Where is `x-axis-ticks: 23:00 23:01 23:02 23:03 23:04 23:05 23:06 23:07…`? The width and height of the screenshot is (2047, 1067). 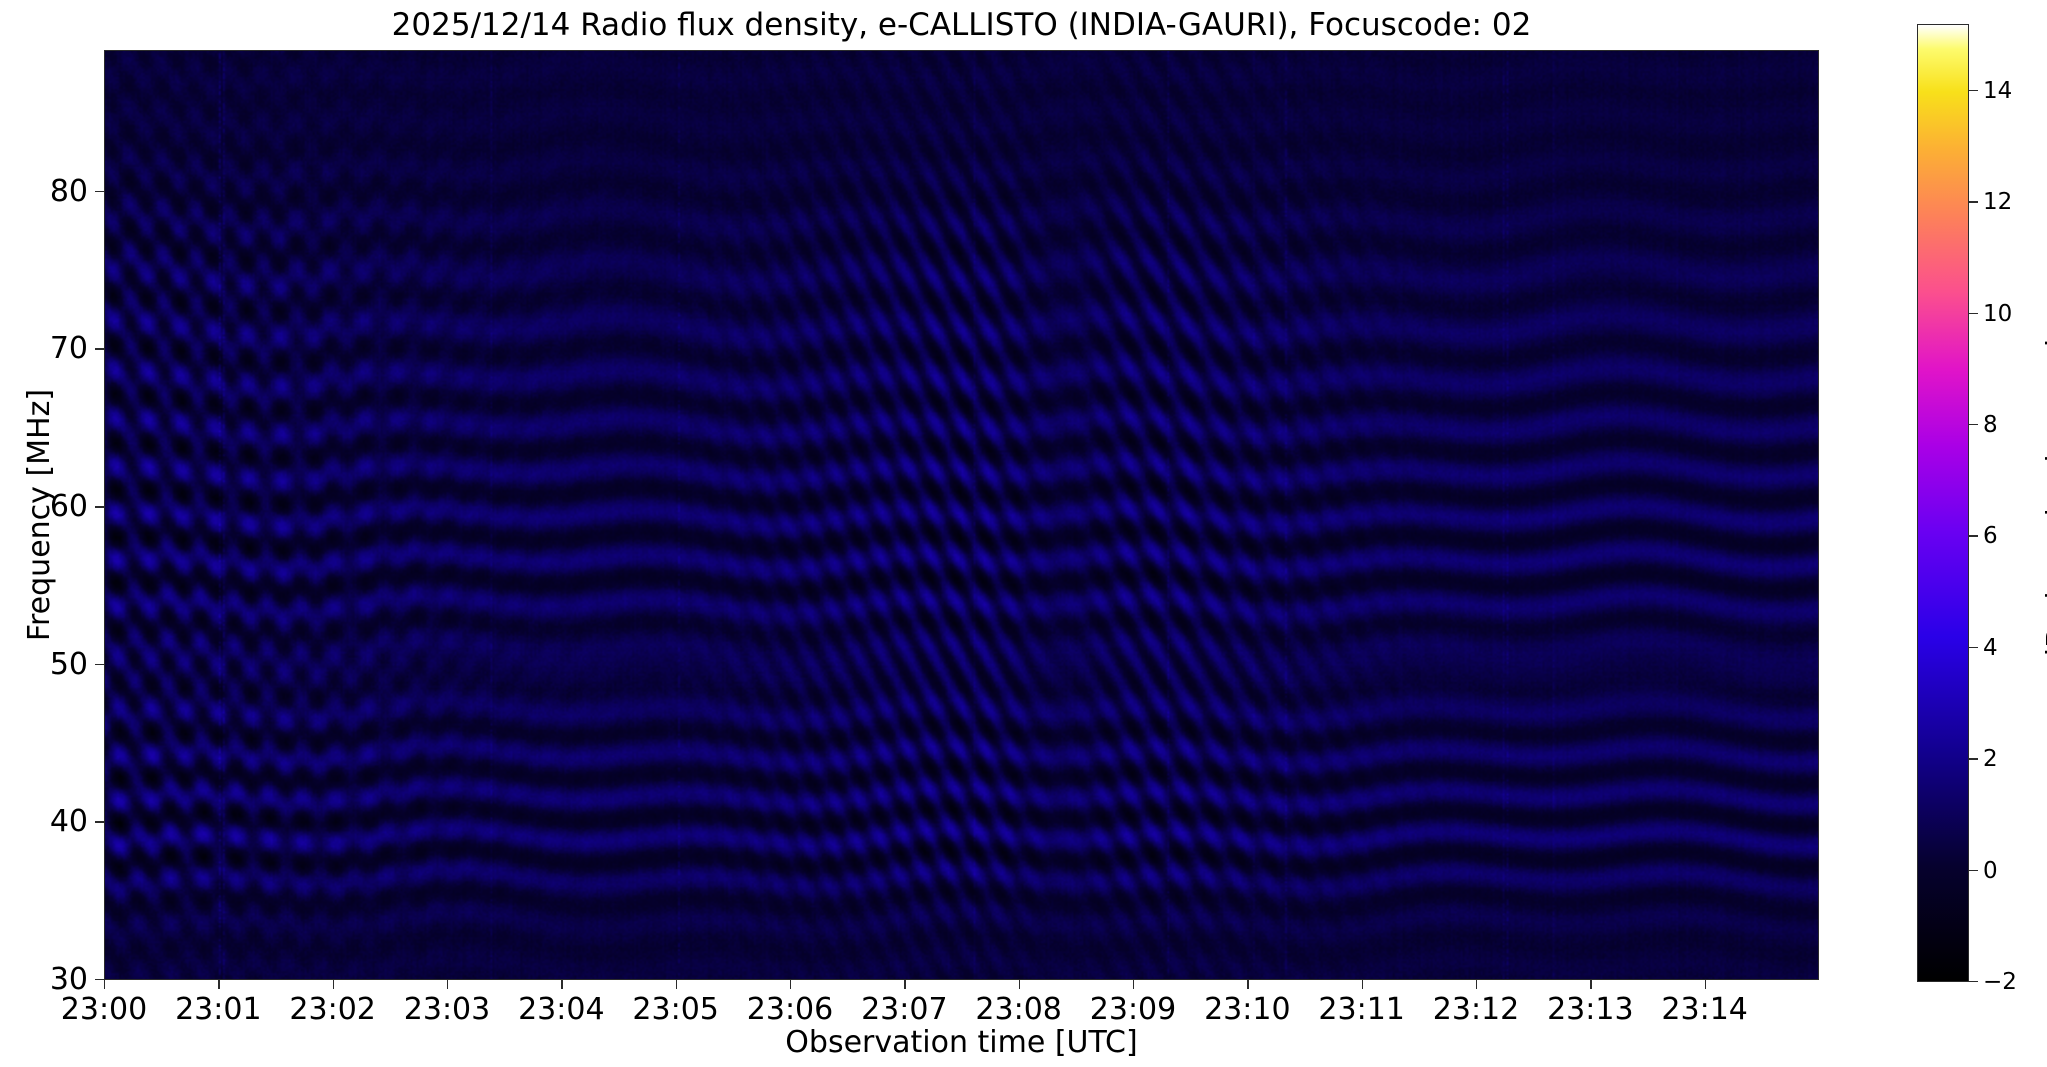
x-axis-ticks: 23:00 23:01 23:02 23:03 23:04 23:05 23:06 23:07… is located at coordinates (940, 1006).